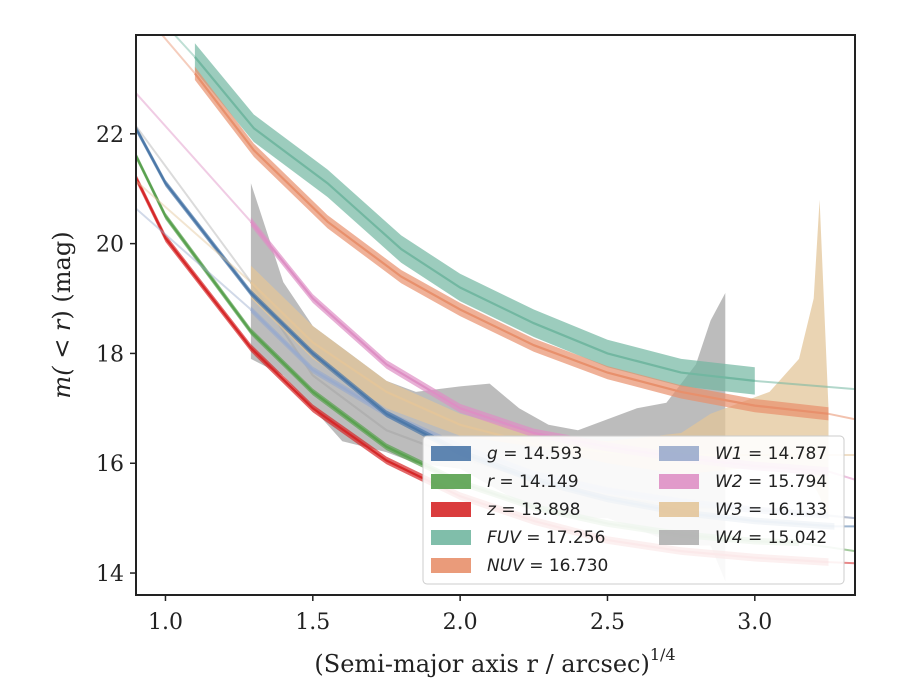 This screenshot has height=700, width=900. What do you see at coordinates (754, 622) in the screenshot?
I see `x-tick-label: 3.0` at bounding box center [754, 622].